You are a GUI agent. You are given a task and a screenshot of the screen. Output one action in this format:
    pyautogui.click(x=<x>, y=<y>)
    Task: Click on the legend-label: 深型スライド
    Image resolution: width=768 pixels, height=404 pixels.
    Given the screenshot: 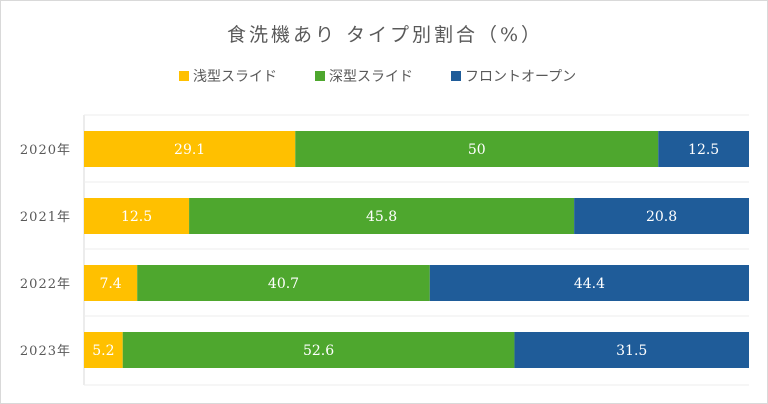 What is the action you would take?
    pyautogui.click(x=371, y=77)
    